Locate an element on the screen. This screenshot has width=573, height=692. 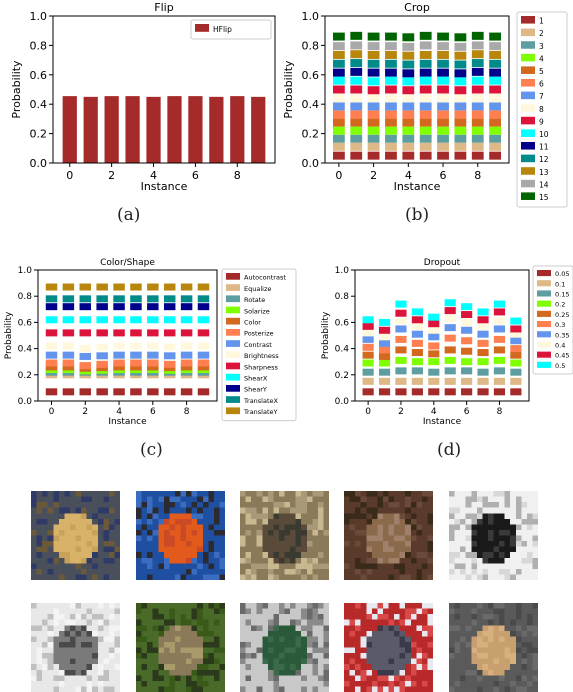
bar-segment-0.3-7 is located at coordinates (483, 343).